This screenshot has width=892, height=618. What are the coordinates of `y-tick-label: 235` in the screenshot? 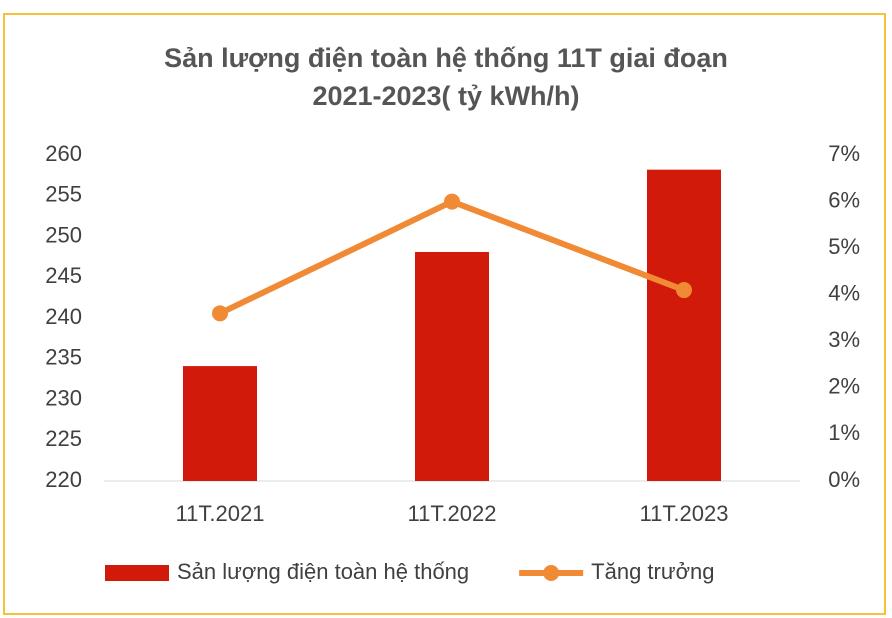 It's located at (63, 357).